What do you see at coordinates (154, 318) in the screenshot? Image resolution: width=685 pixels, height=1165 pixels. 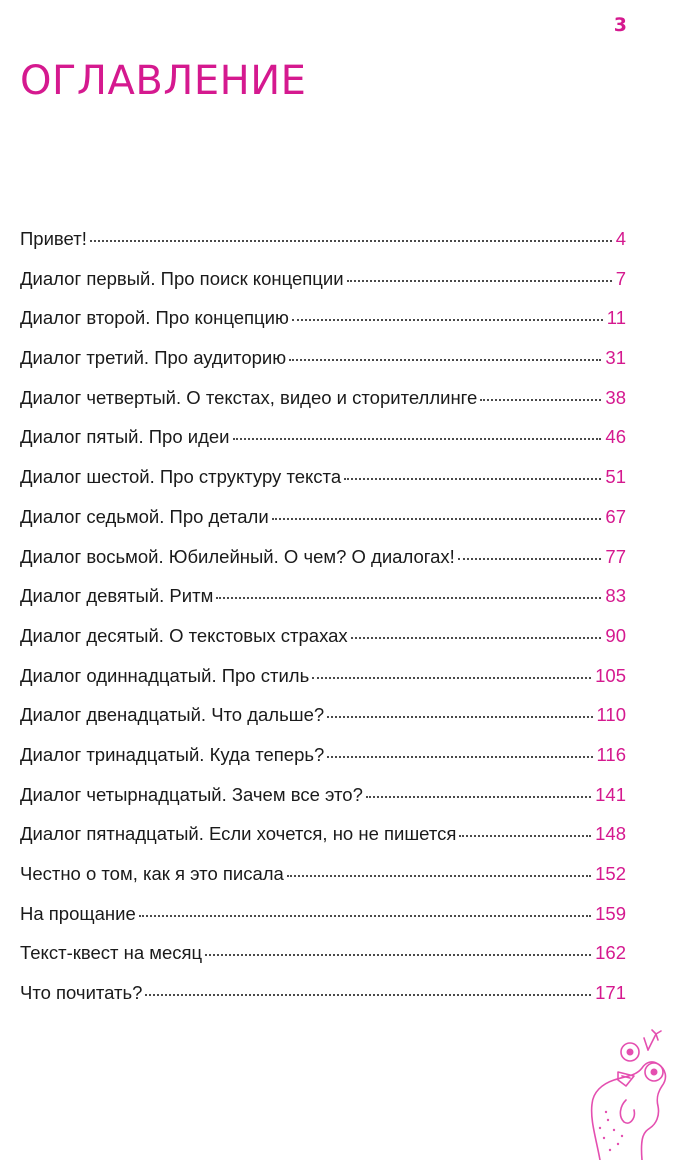 I see `toc-entry-title: Диалог второй. Про концепцию` at bounding box center [154, 318].